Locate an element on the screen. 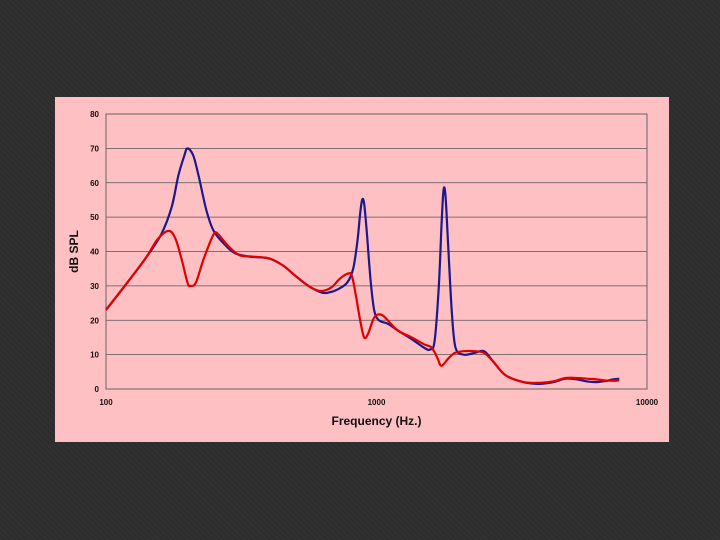  x-axis-title: Frequency (Hz.) is located at coordinates (376, 421).